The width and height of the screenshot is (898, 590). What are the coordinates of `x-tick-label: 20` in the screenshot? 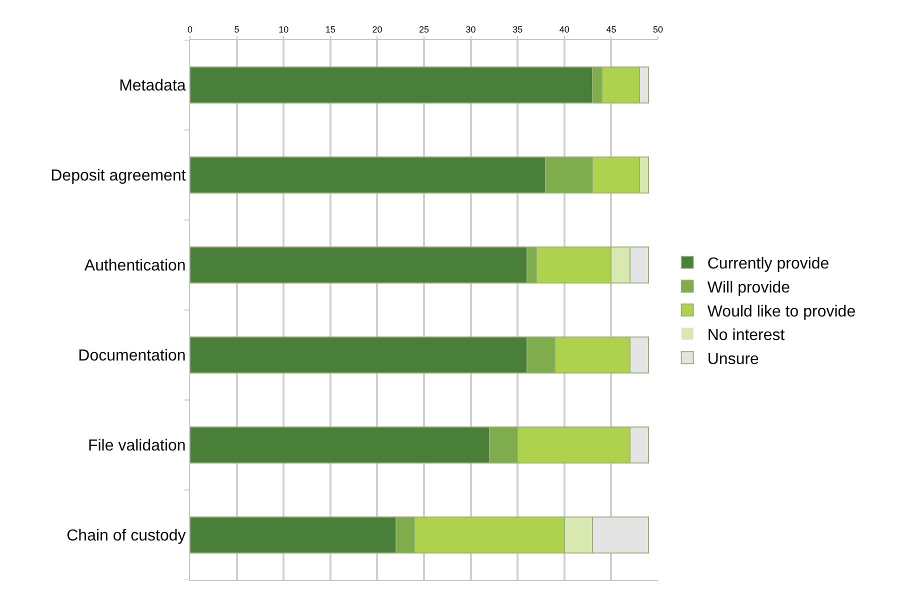 It's located at (377, 29).